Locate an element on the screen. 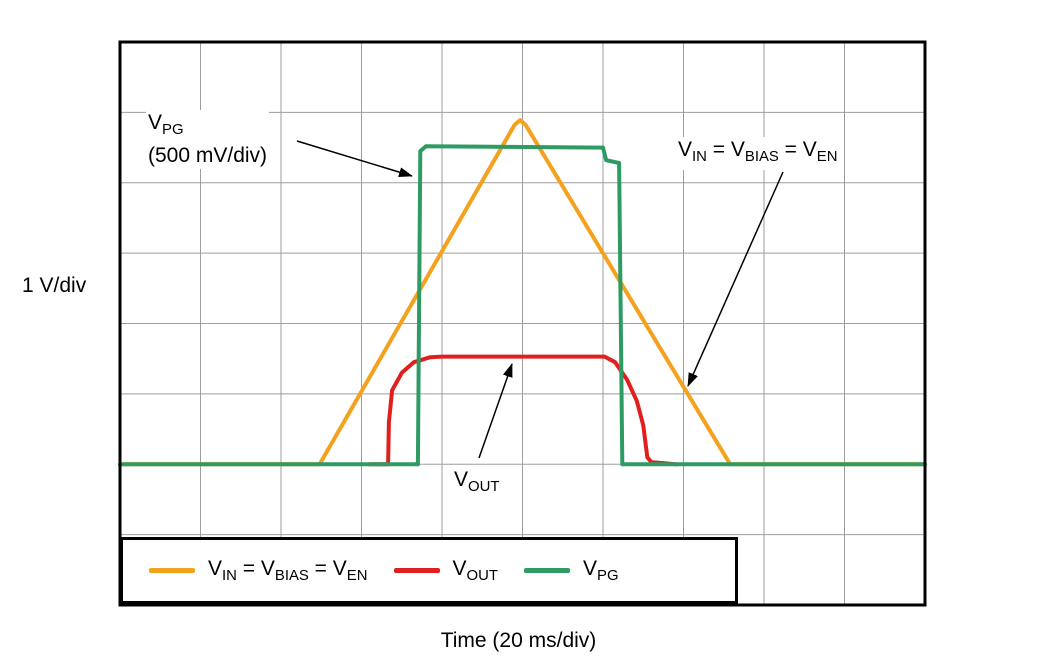  legend-label-vin: VIN = VBIAS = VEN is located at coordinates (288, 570).